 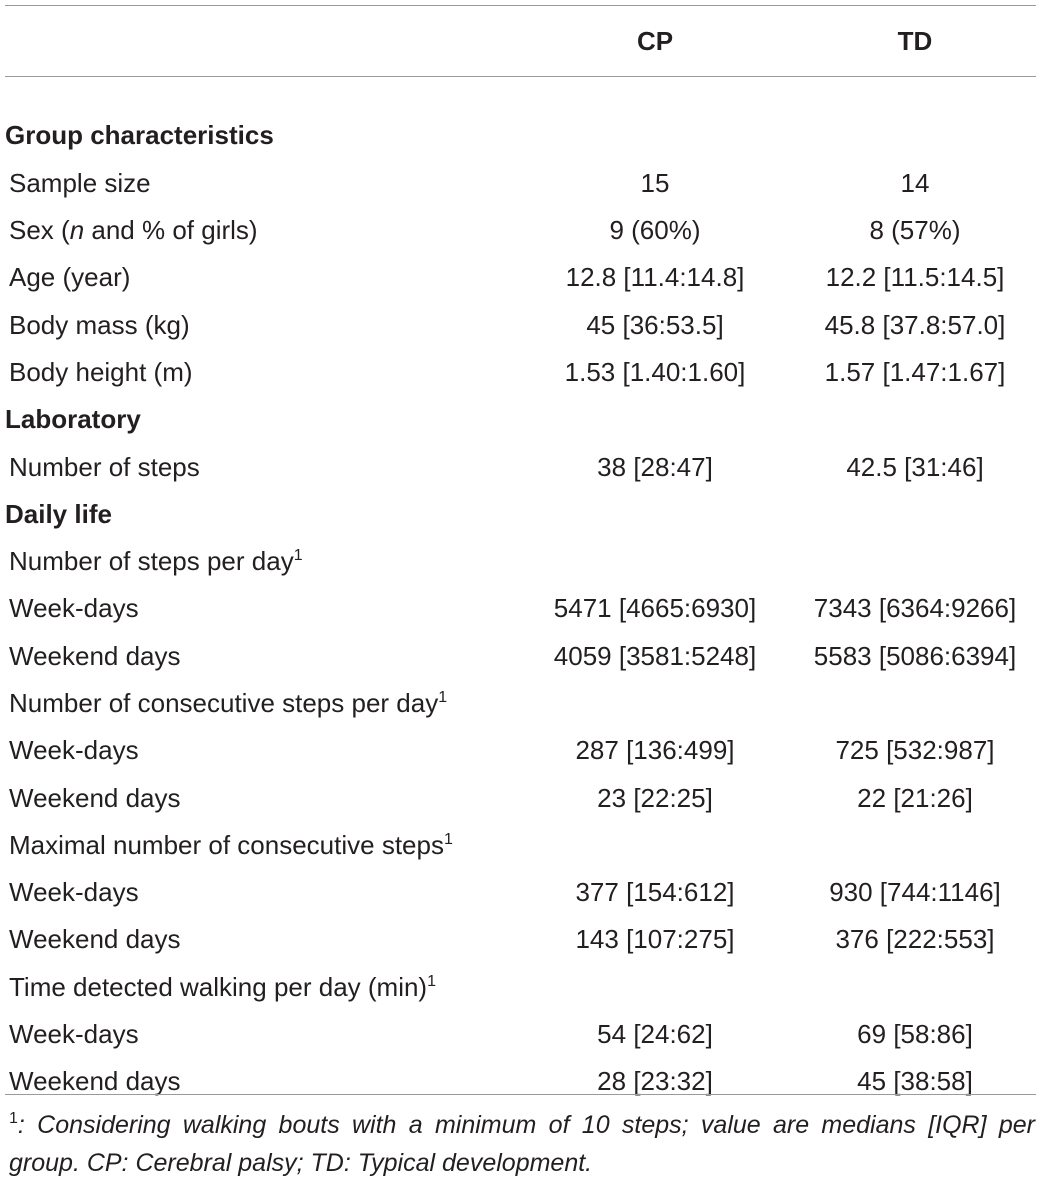 What do you see at coordinates (521, 1034) in the screenshot?
I see `table-row: Week-days 54 [24:62] 69 [58:86]` at bounding box center [521, 1034].